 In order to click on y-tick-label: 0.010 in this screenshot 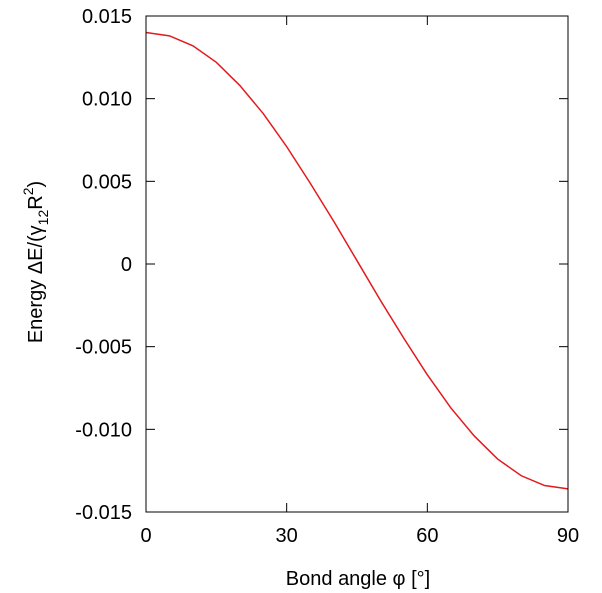, I will do `click(107, 100)`.